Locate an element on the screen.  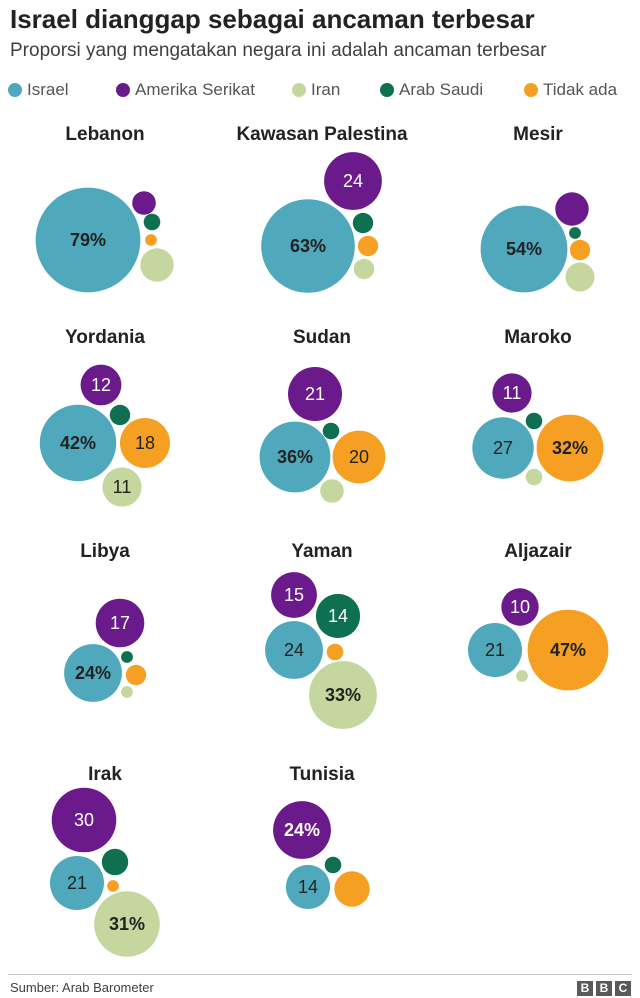
legend-label-iran: Iran is located at coordinates (326, 89).